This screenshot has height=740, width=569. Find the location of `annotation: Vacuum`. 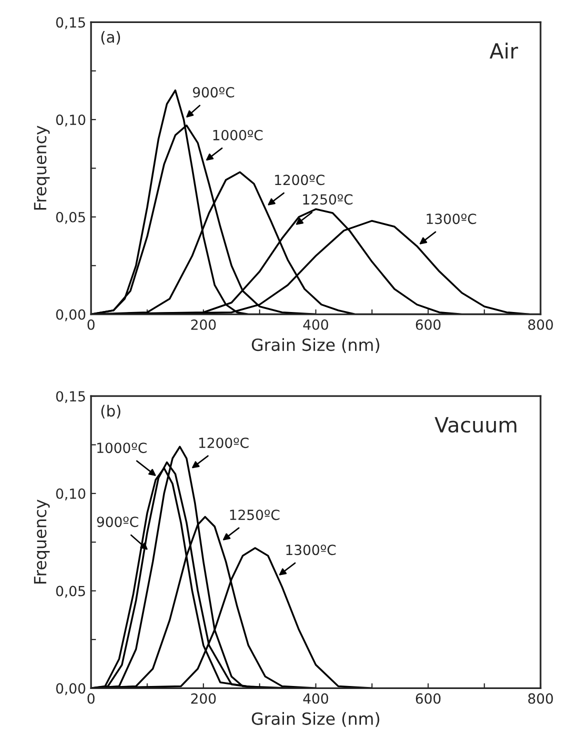

annotation: Vacuum is located at coordinates (475, 425).